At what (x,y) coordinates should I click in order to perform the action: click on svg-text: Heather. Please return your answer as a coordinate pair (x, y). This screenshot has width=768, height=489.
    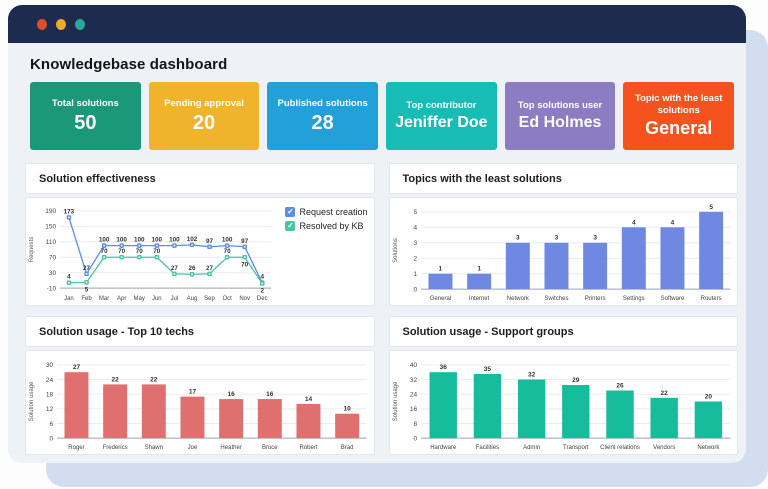
    Looking at the image, I should click on (230, 448).